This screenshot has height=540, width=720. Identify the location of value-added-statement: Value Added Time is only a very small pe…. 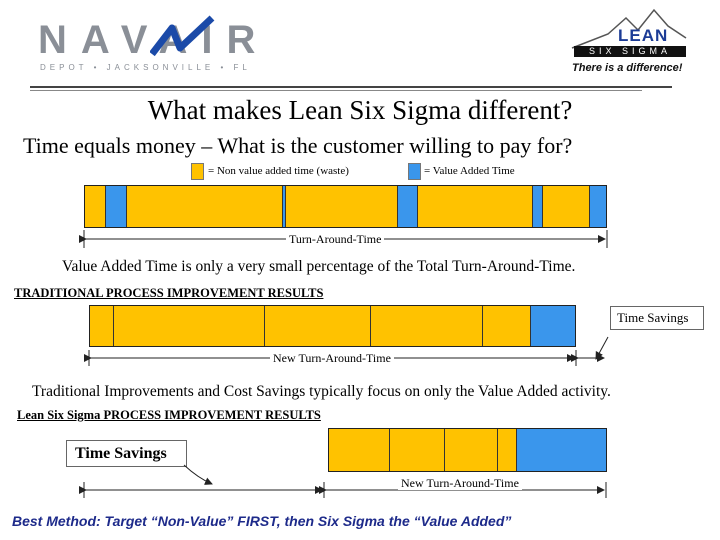
(319, 266).